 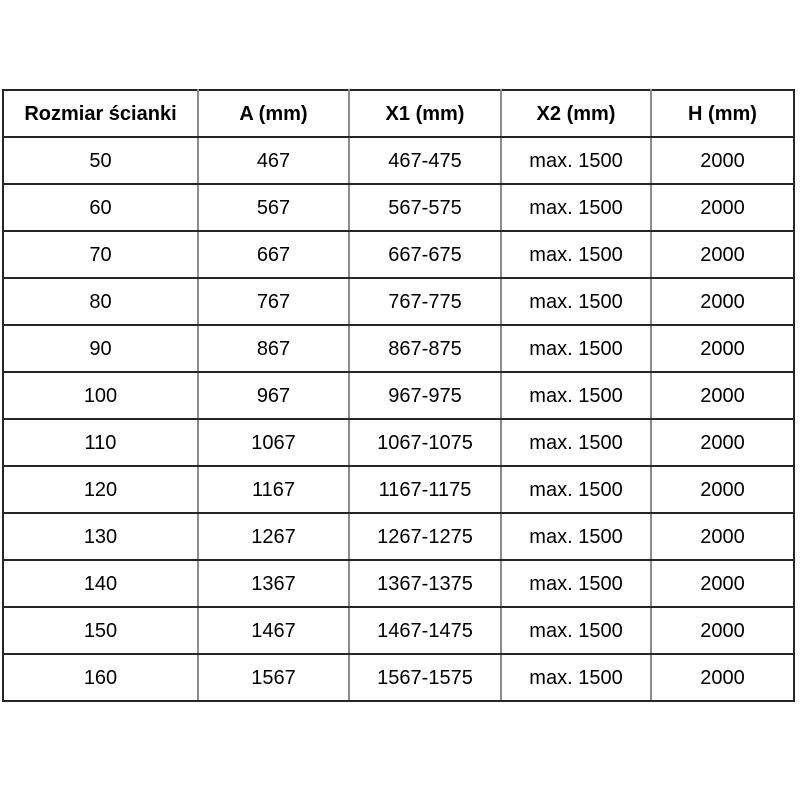 What do you see at coordinates (273, 583) in the screenshot?
I see `table-cell: 1367` at bounding box center [273, 583].